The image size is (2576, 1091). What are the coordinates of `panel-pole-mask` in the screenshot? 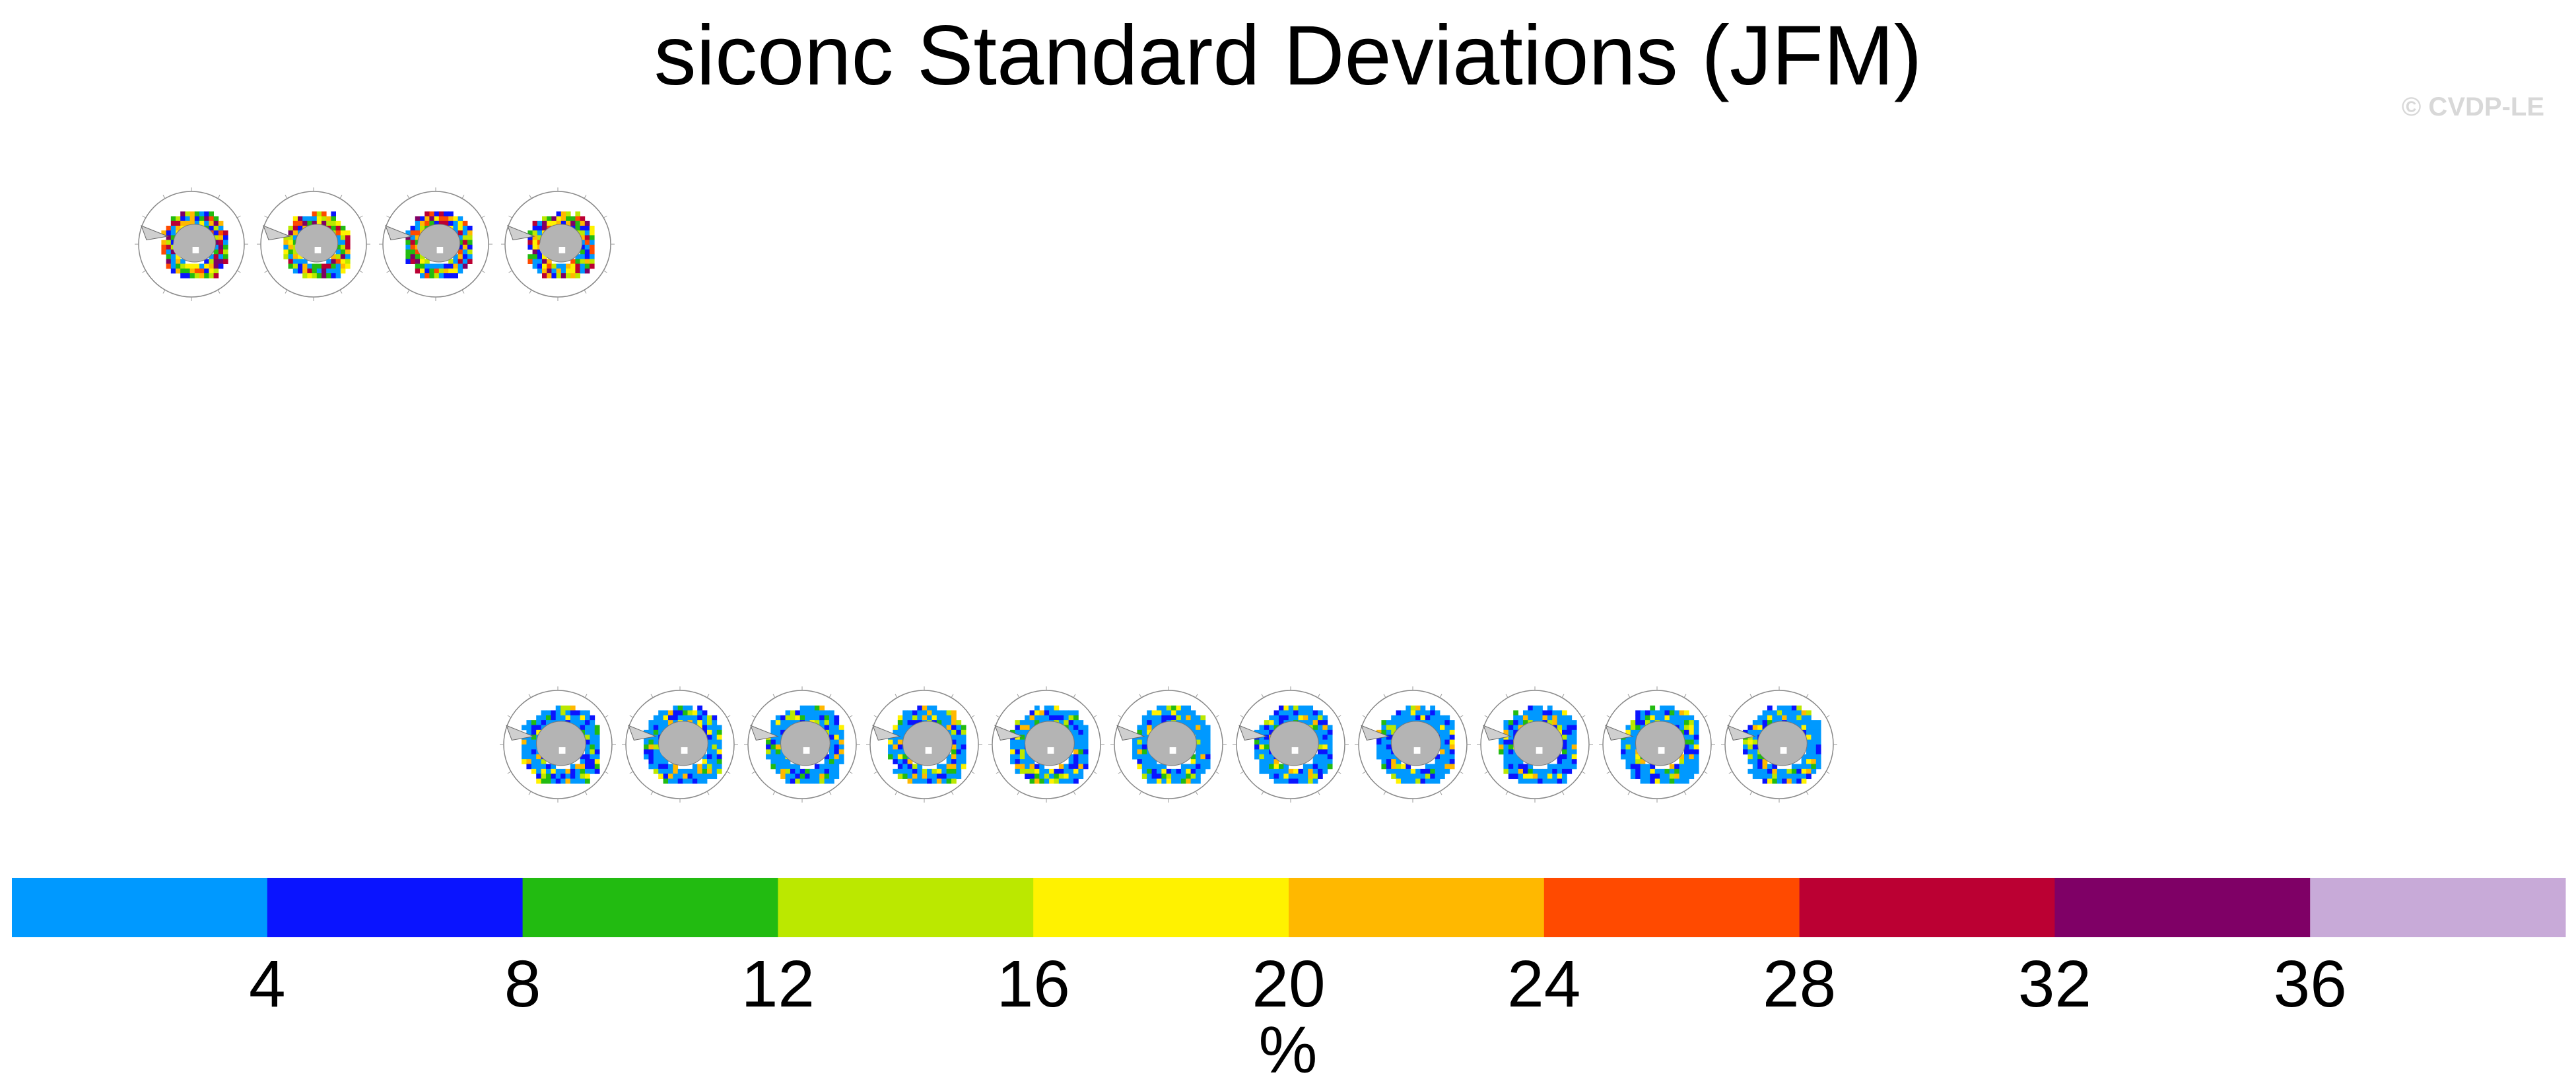 It's located at (1783, 750).